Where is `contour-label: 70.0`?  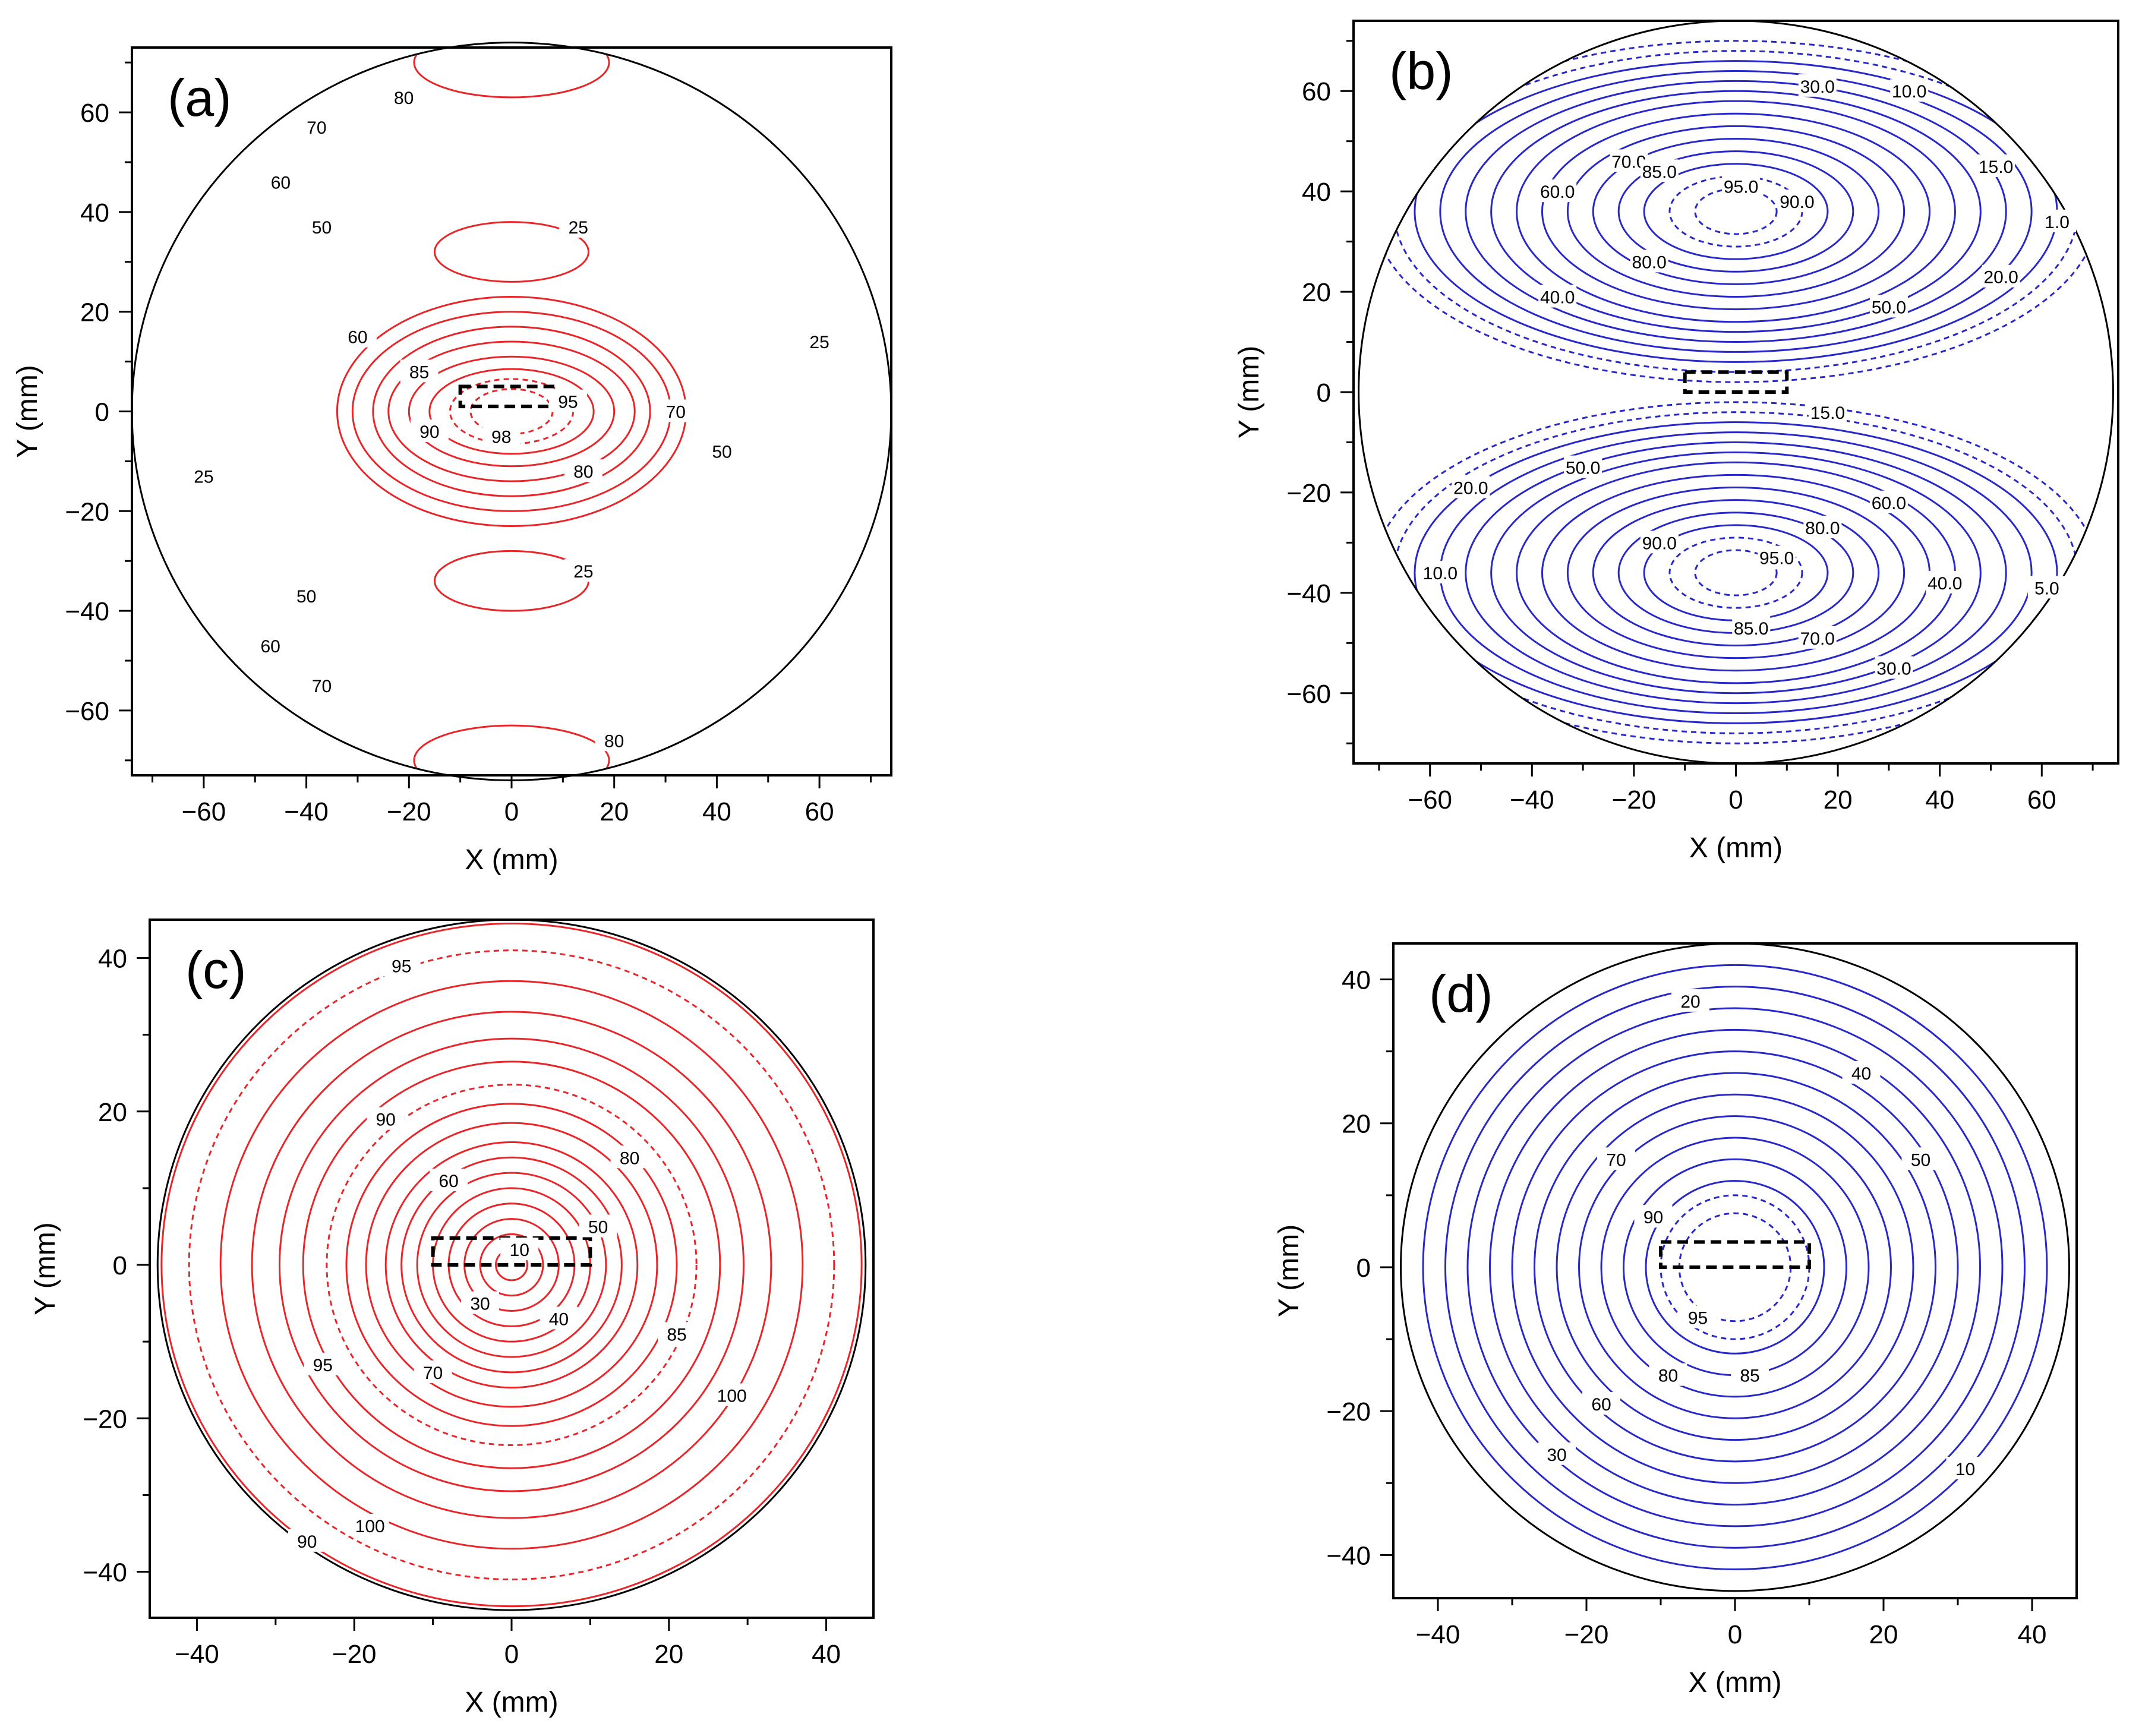 contour-label: 70.0 is located at coordinates (1818, 639).